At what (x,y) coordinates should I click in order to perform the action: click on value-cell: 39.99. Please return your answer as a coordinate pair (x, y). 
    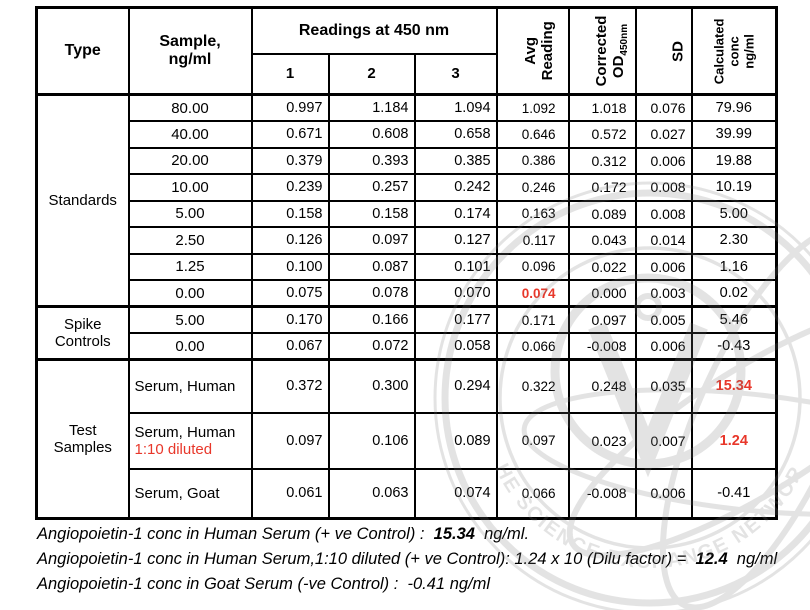
    Looking at the image, I should click on (734, 134).